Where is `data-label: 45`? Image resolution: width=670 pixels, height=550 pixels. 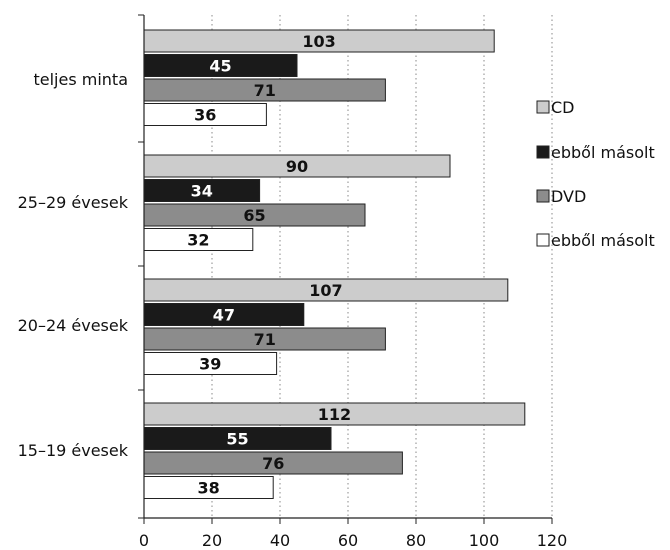 data-label: 45 is located at coordinates (220, 66).